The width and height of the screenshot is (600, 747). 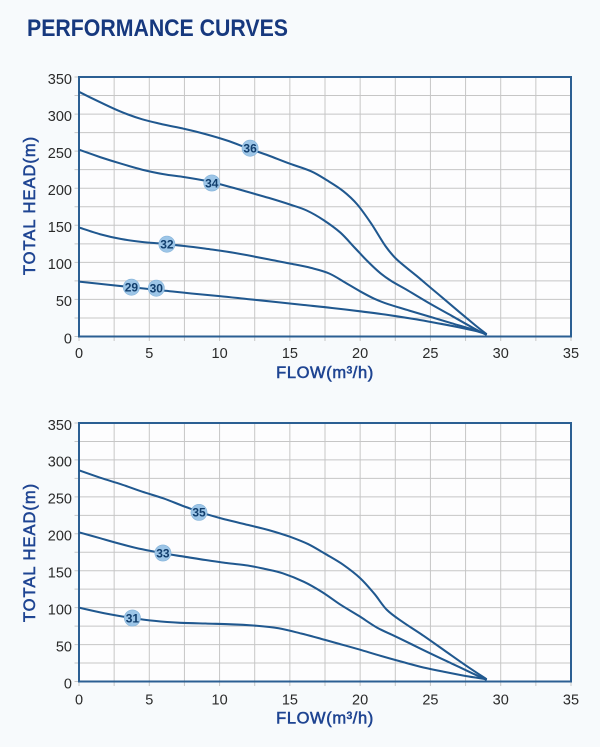 I want to click on svg-text: 36, so click(x=250, y=149).